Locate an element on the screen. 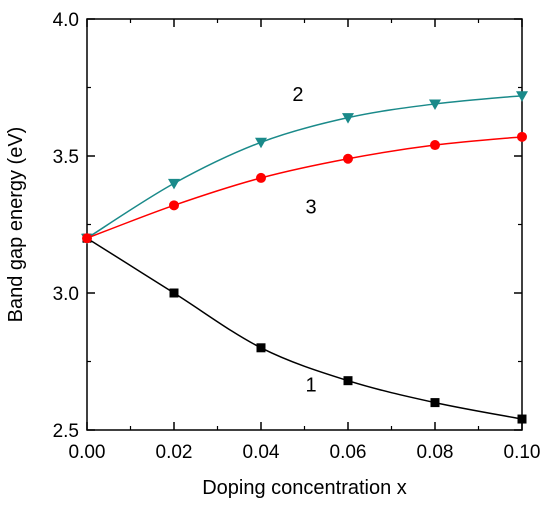 This screenshot has width=550, height=506. x-tick-label: 0.00 is located at coordinates (87, 452).